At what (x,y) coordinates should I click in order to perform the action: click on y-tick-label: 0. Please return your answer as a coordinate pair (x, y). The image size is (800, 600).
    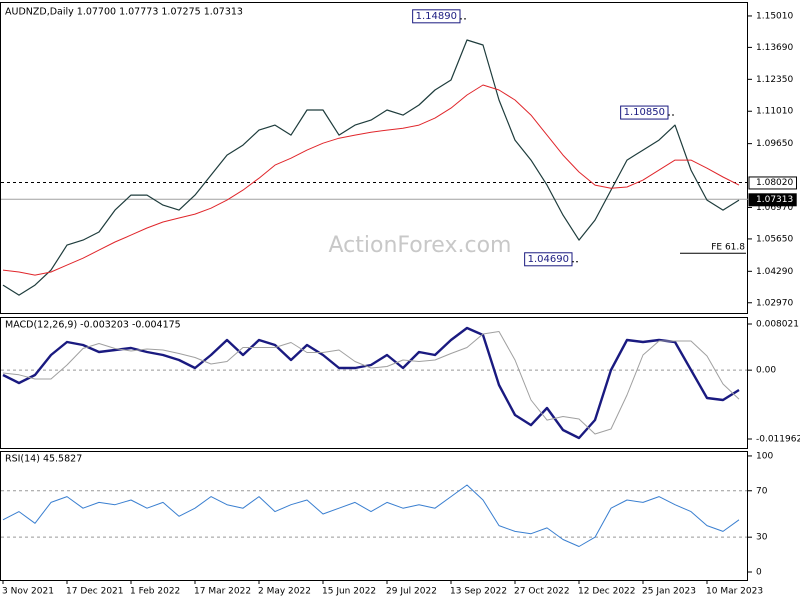
    Looking at the image, I should click on (759, 572).